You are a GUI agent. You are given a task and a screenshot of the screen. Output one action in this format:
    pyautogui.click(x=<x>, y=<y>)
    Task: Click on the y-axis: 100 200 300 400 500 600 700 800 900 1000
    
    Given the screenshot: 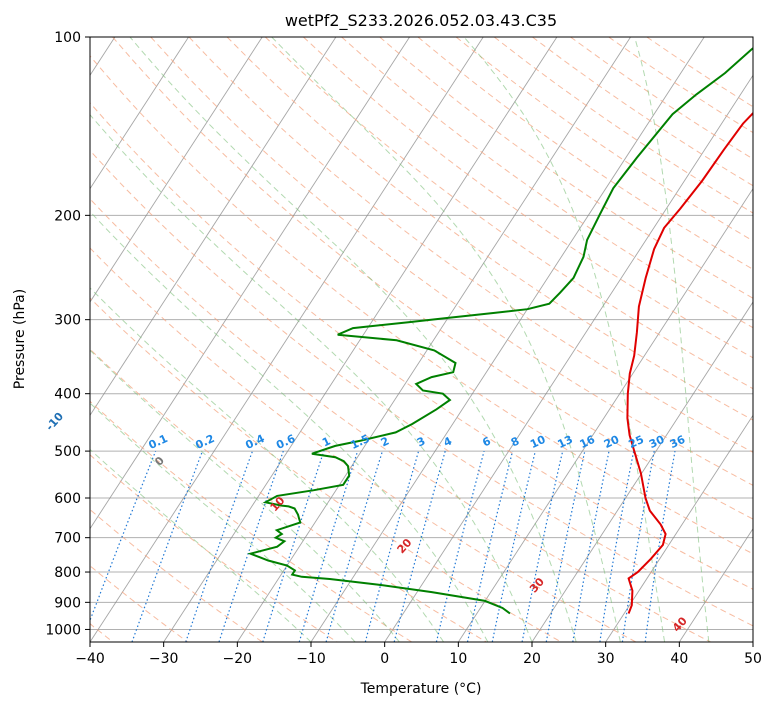 What is the action you would take?
    pyautogui.click(x=67, y=334)
    